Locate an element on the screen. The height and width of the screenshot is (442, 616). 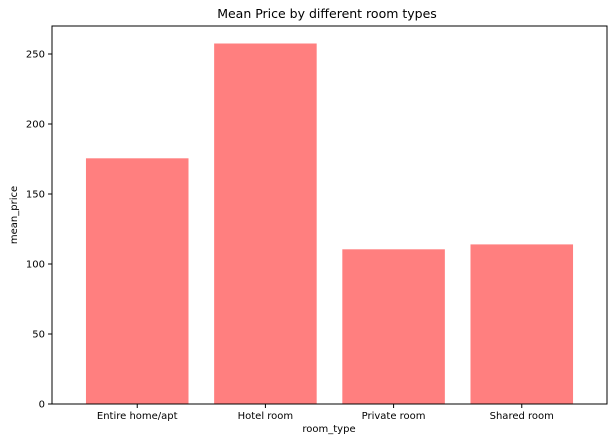
bar-private-room is located at coordinates (393, 326).